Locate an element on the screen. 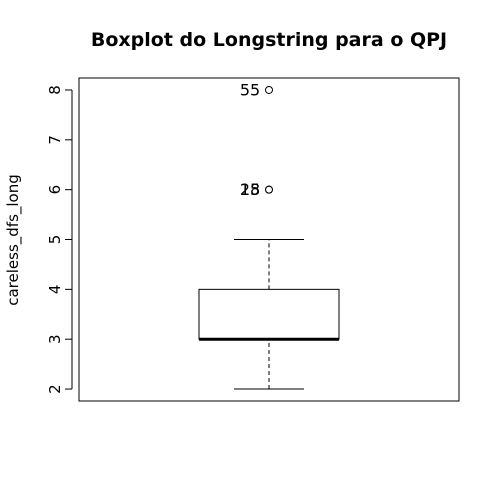 The width and height of the screenshot is (500, 500). outlier-label-0: 28 is located at coordinates (250, 189).